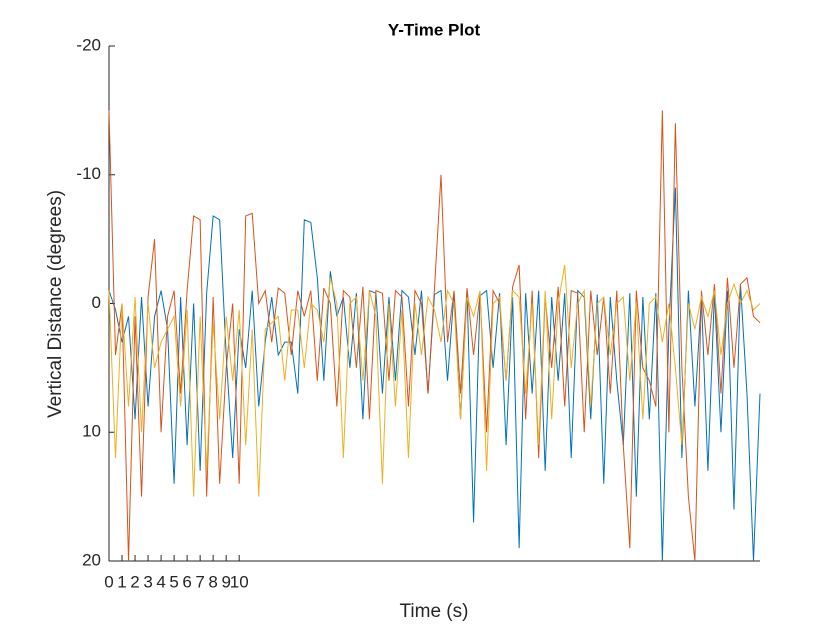  What do you see at coordinates (199, 581) in the screenshot?
I see `x-tick-label: 7` at bounding box center [199, 581].